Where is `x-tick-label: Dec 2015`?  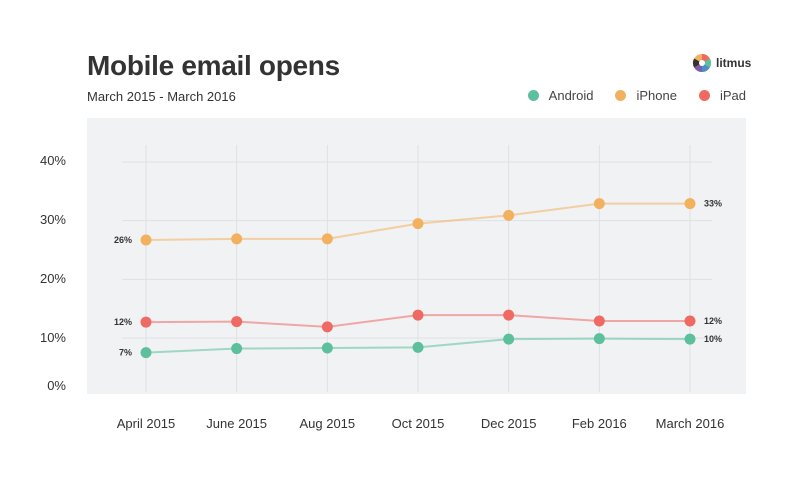 x-tick-label: Dec 2015 is located at coordinates (509, 423).